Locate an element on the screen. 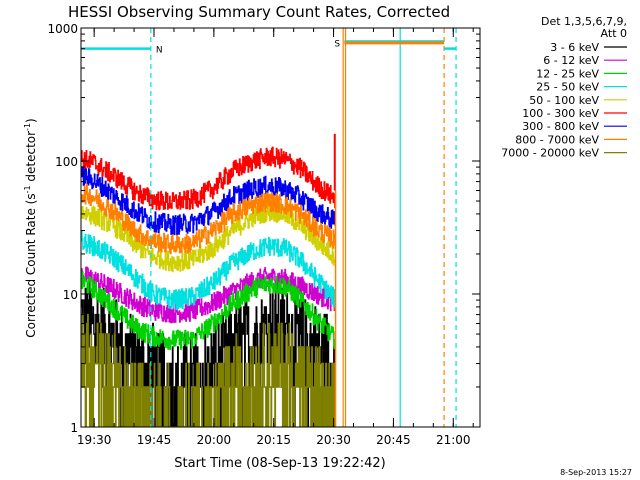 The height and width of the screenshot is (480, 640). annotation-label-night: N is located at coordinates (159, 51).